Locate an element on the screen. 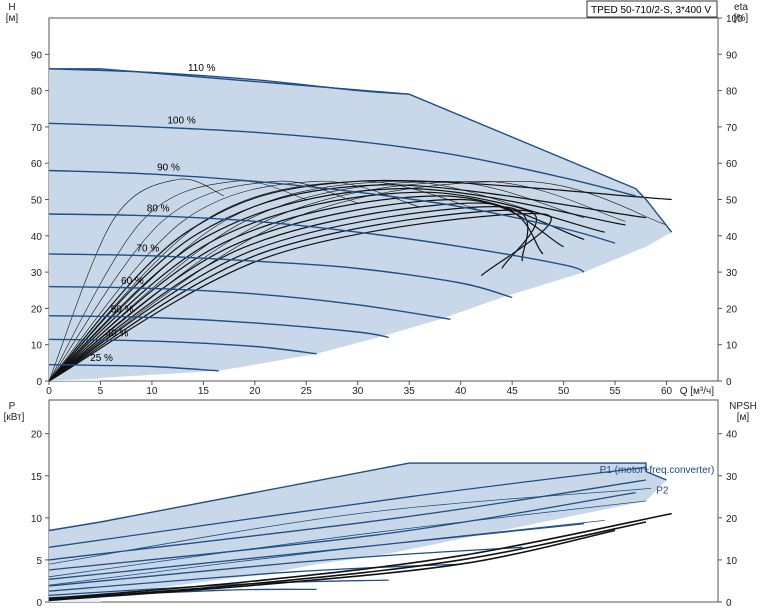 The width and height of the screenshot is (774, 616). head-curve-label: 40 % is located at coordinates (117, 333).